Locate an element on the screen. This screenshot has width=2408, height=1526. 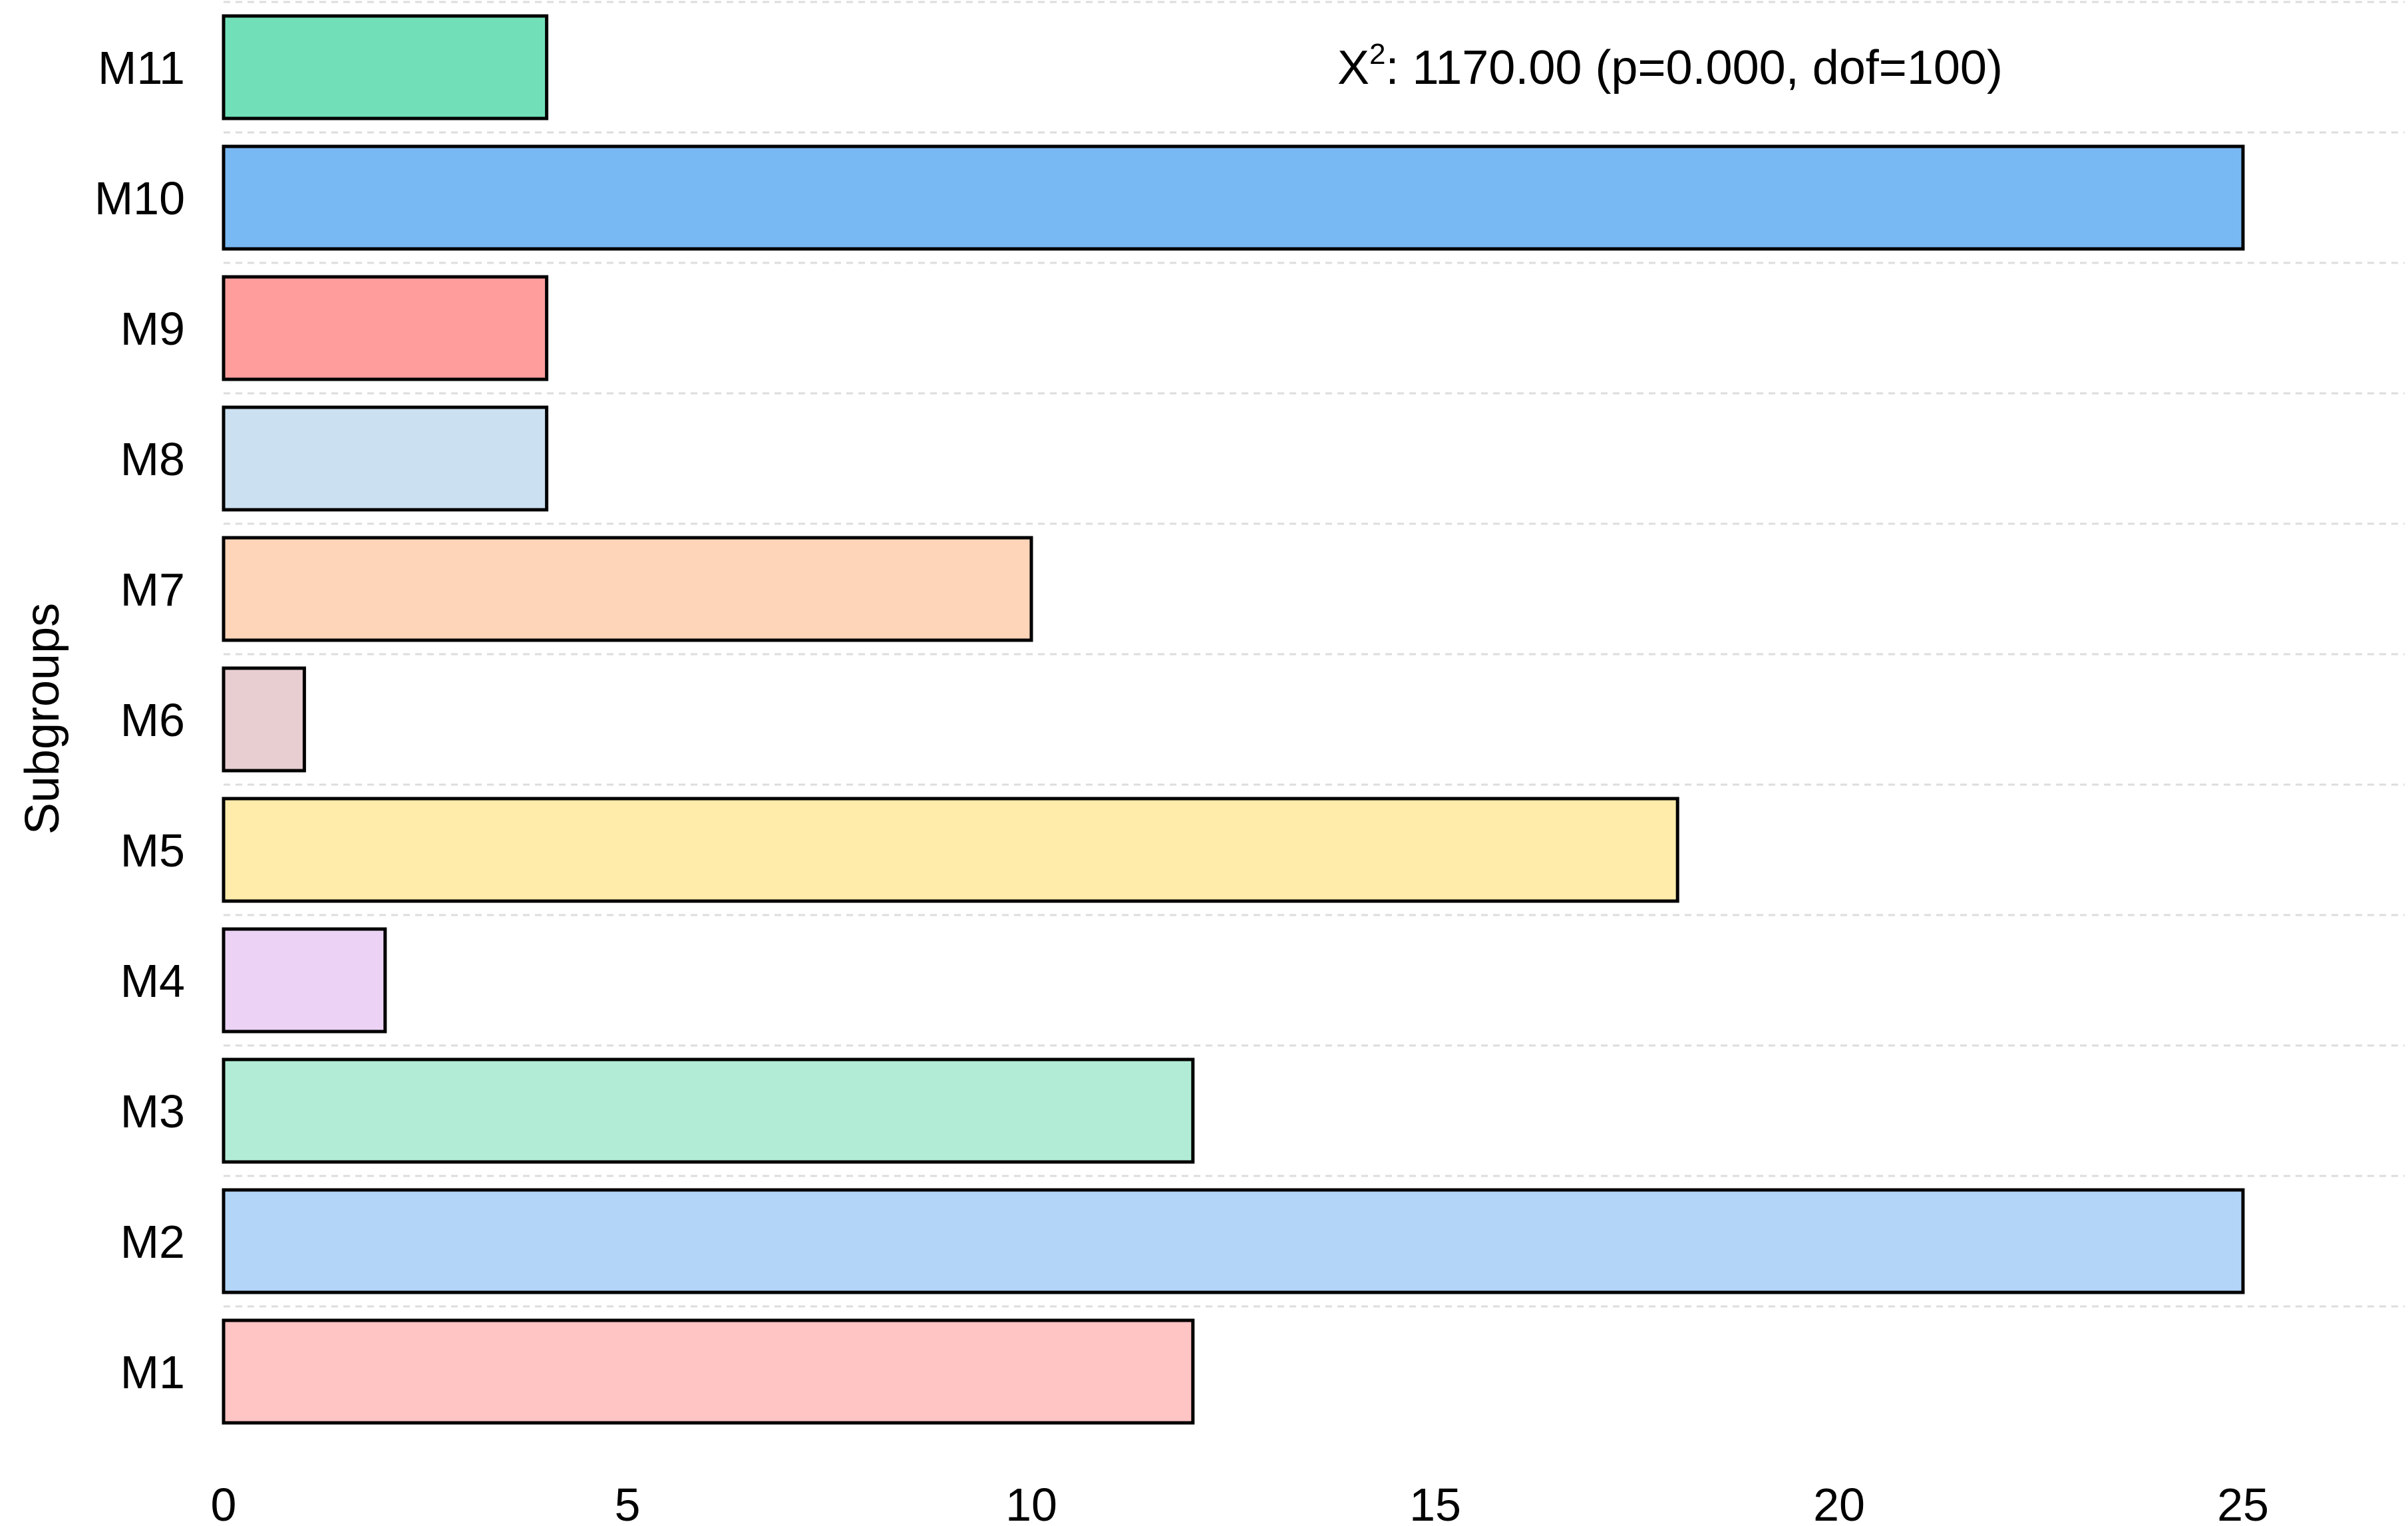
y-axis-title: Subgroups is located at coordinates (42, 719).